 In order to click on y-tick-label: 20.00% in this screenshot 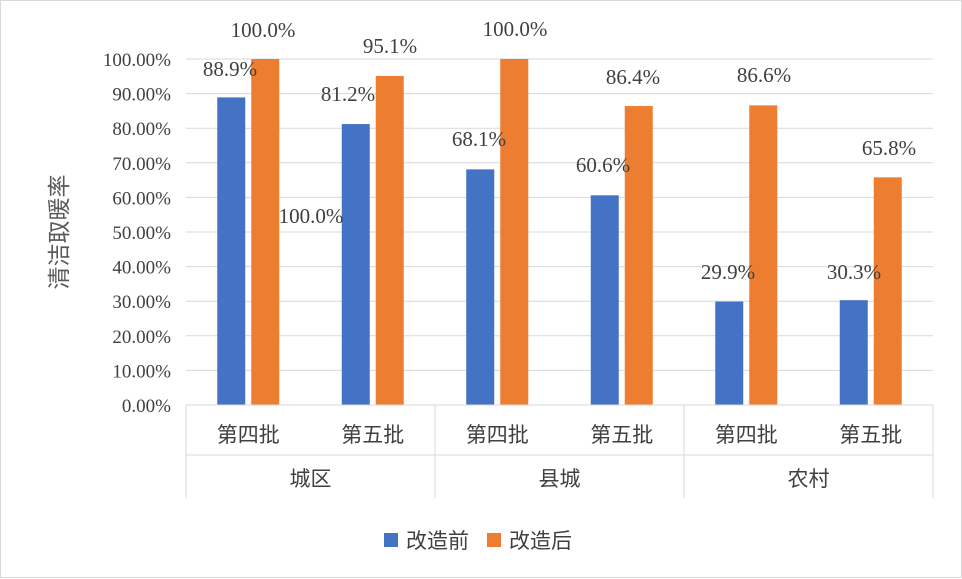, I will do `click(141, 337)`.